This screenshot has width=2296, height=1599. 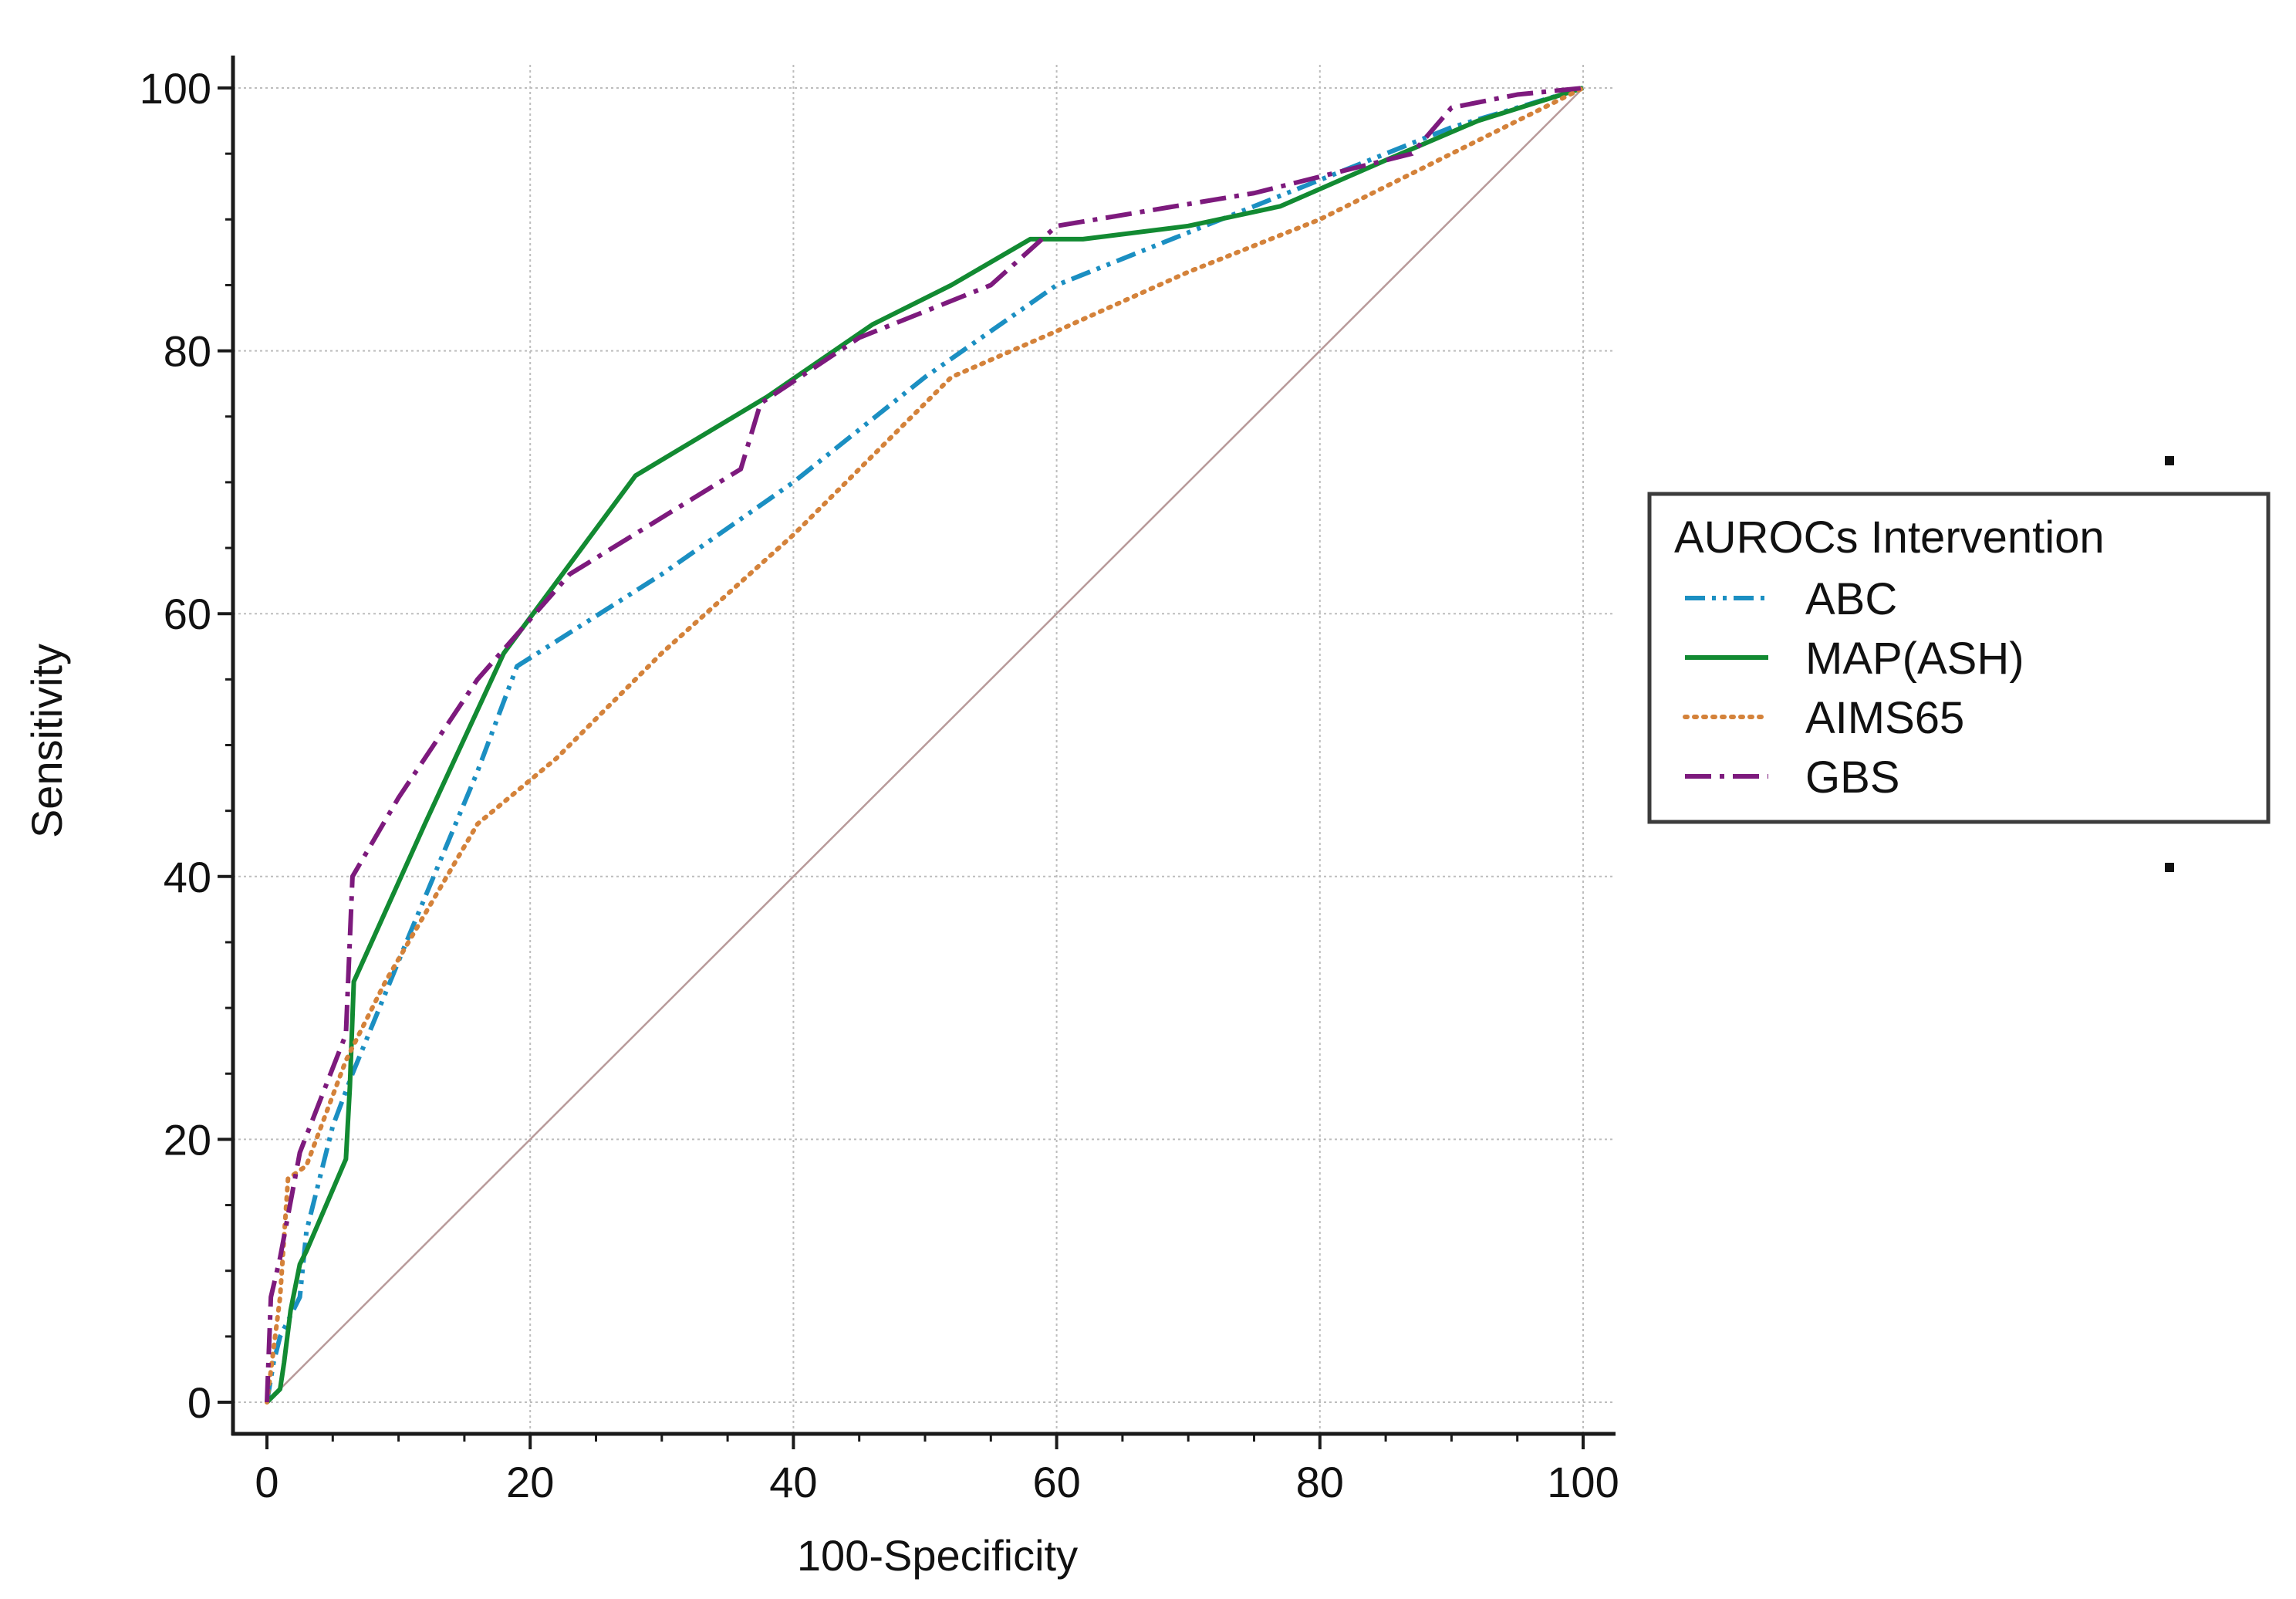 What do you see at coordinates (1853, 688) in the screenshot?
I see `legend-items: ABC MAP(ASH) AIMS65 GBS` at bounding box center [1853, 688].